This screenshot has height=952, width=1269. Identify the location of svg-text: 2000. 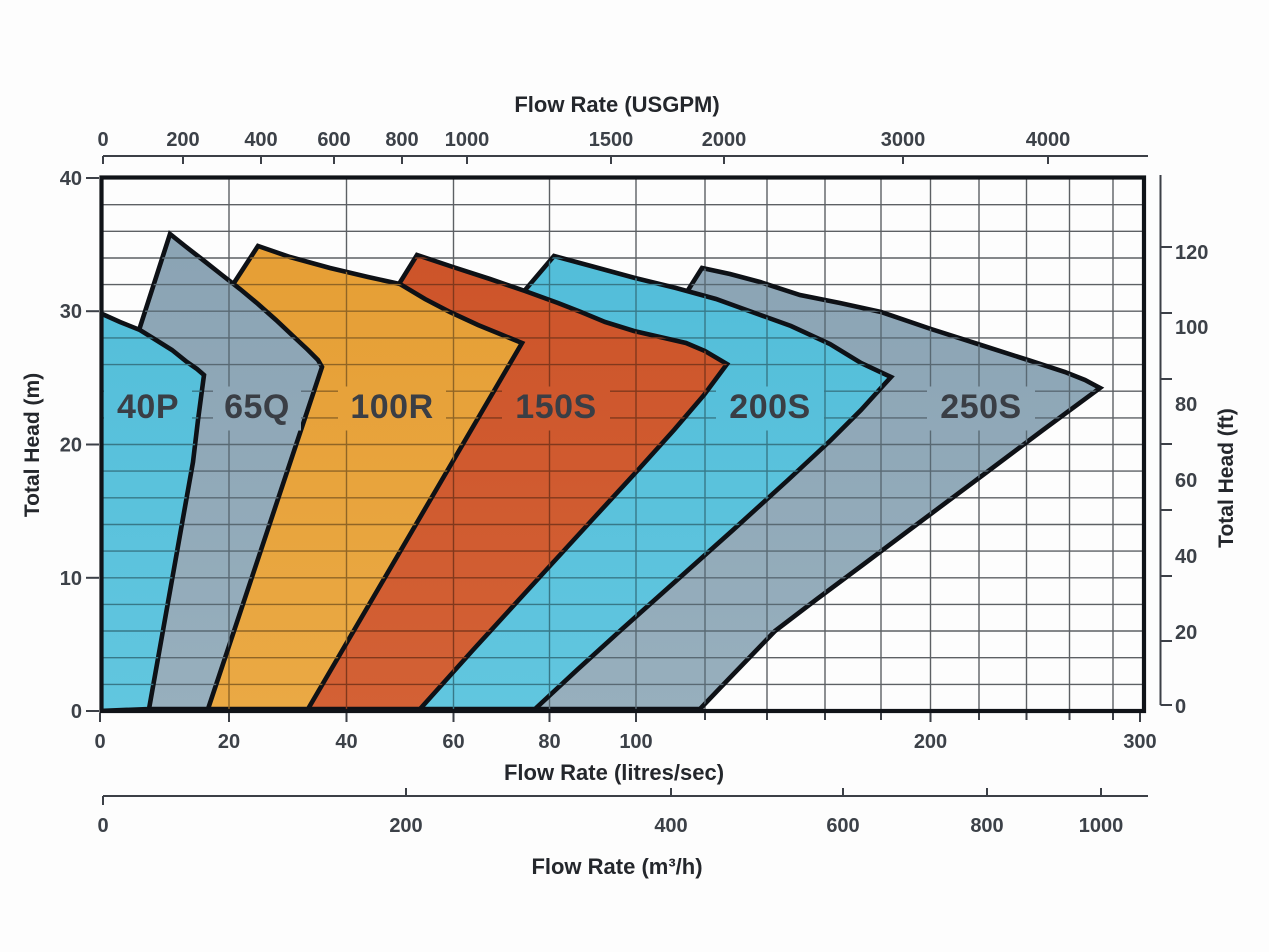
(724, 140).